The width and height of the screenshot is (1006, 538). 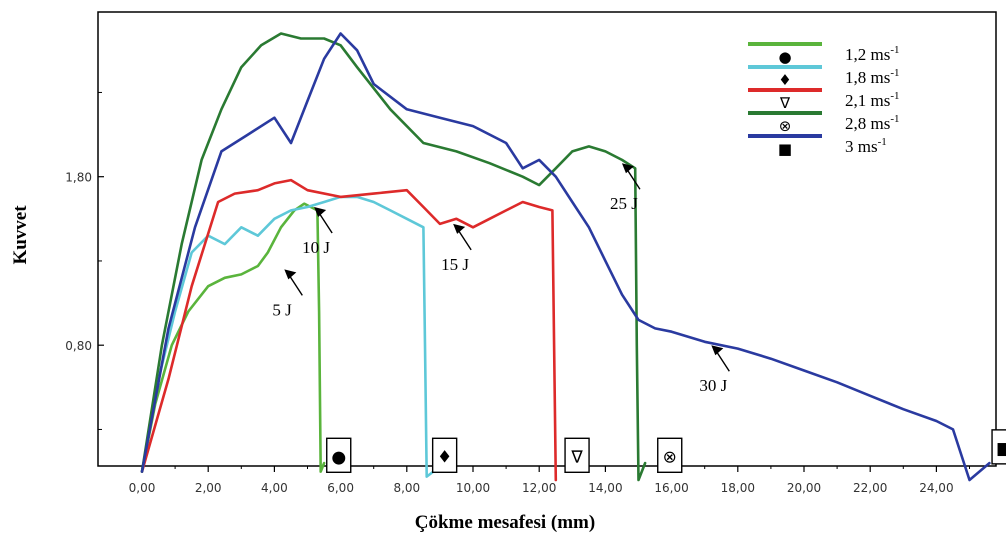 I want to click on x-tick-label: 8,00, so click(x=406, y=488).